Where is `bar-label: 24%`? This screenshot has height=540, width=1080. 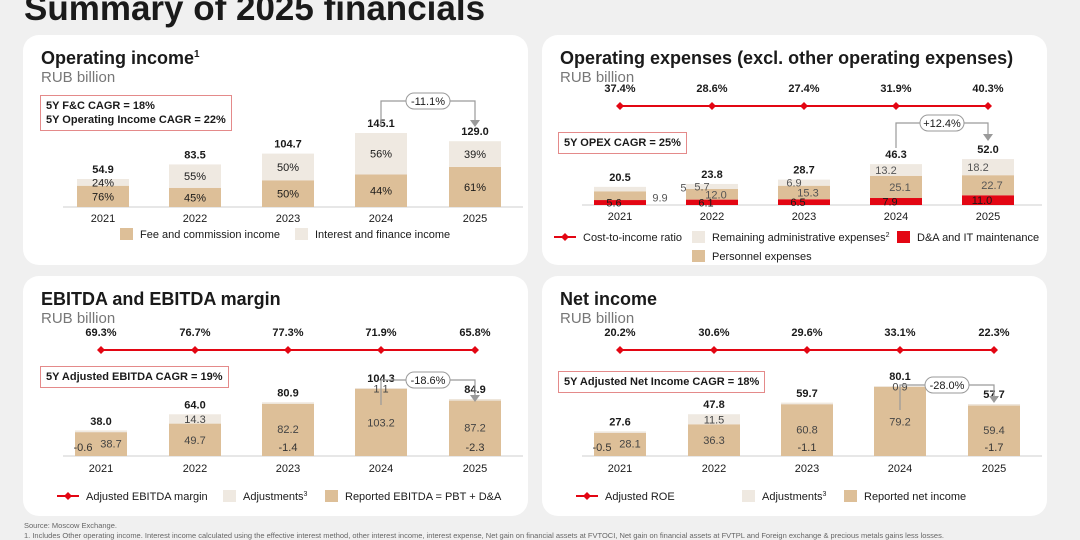
bar-label: 24% is located at coordinates (103, 183).